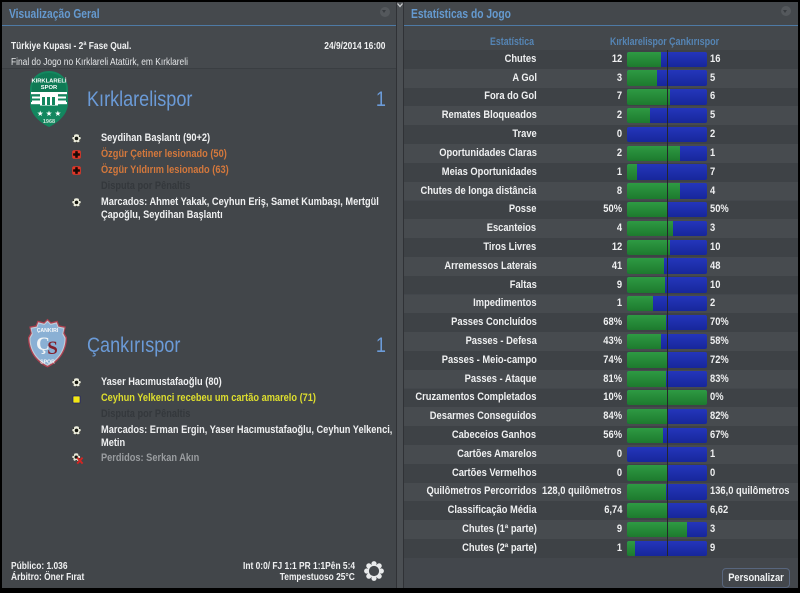  Describe the element at coordinates (52, 348) in the screenshot. I see `svg-text: S` at that location.